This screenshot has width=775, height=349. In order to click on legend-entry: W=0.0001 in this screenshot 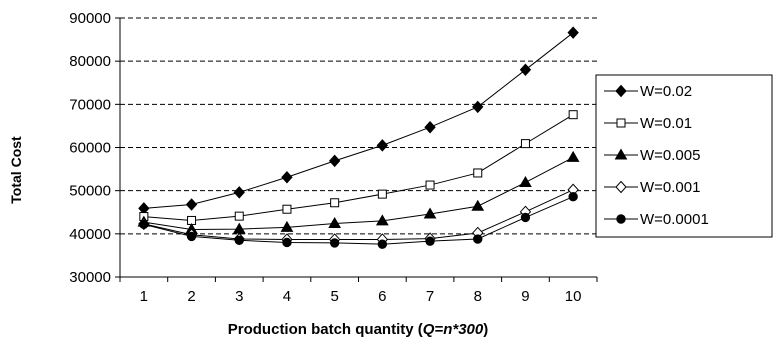, I will do `click(656, 219)`.